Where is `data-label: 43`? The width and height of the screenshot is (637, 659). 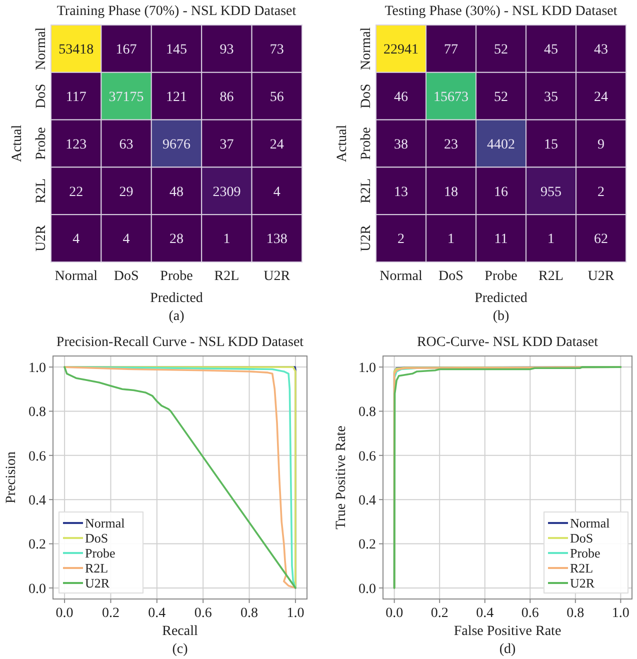
data-label: 43 is located at coordinates (601, 50).